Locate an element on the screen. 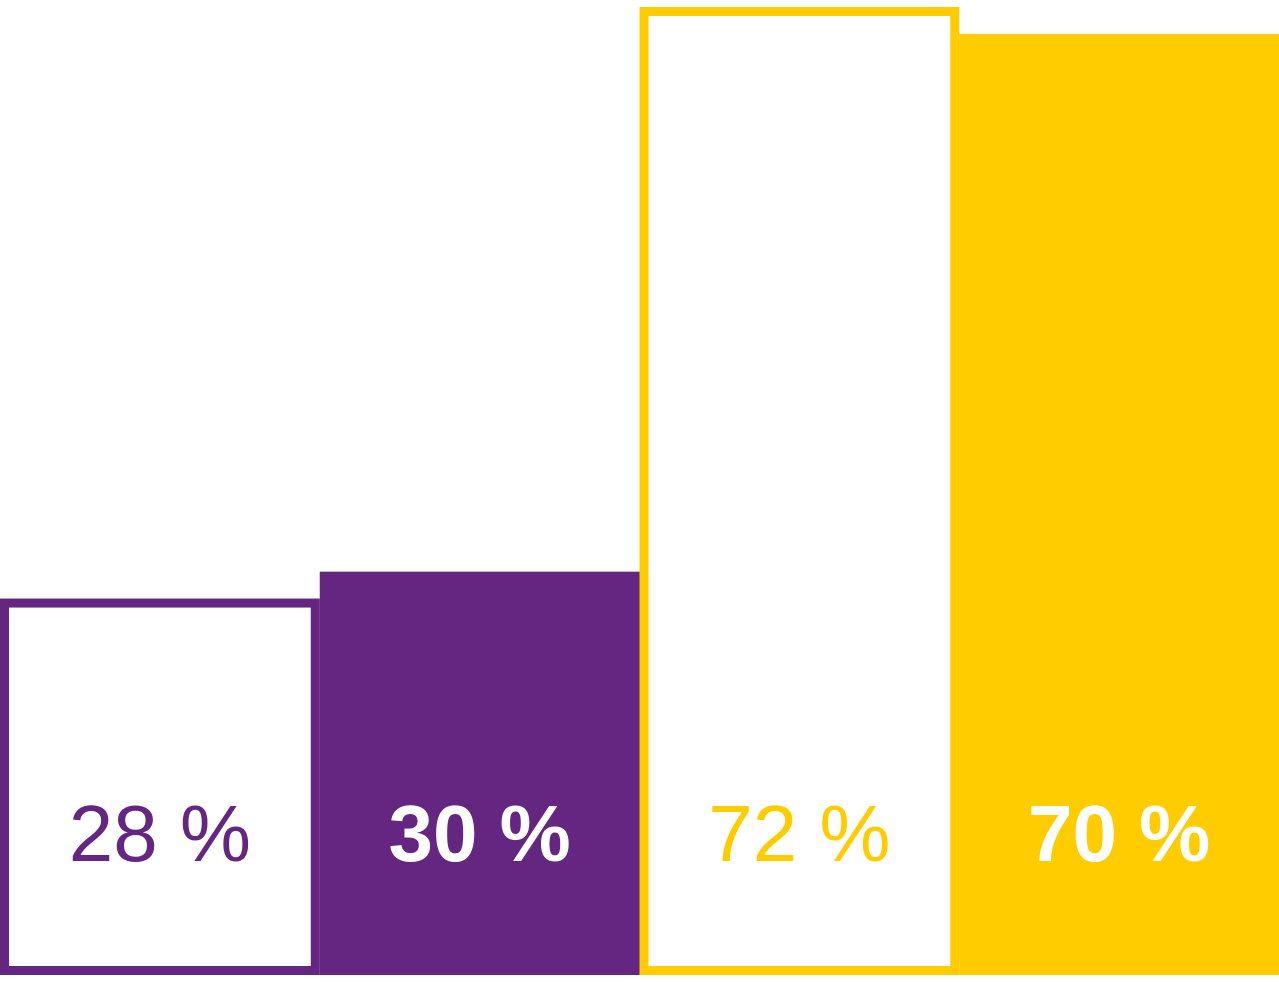  value-label: 28 % is located at coordinates (160, 833).